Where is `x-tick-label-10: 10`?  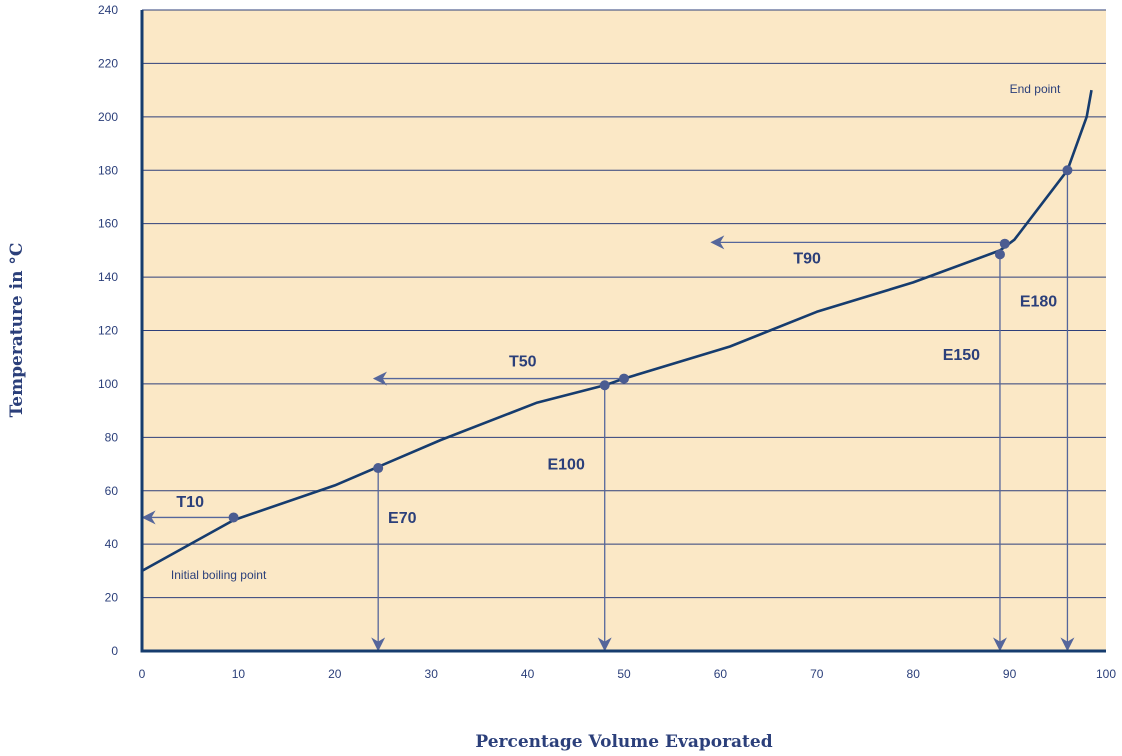 x-tick-label-10: 10 is located at coordinates (239, 674).